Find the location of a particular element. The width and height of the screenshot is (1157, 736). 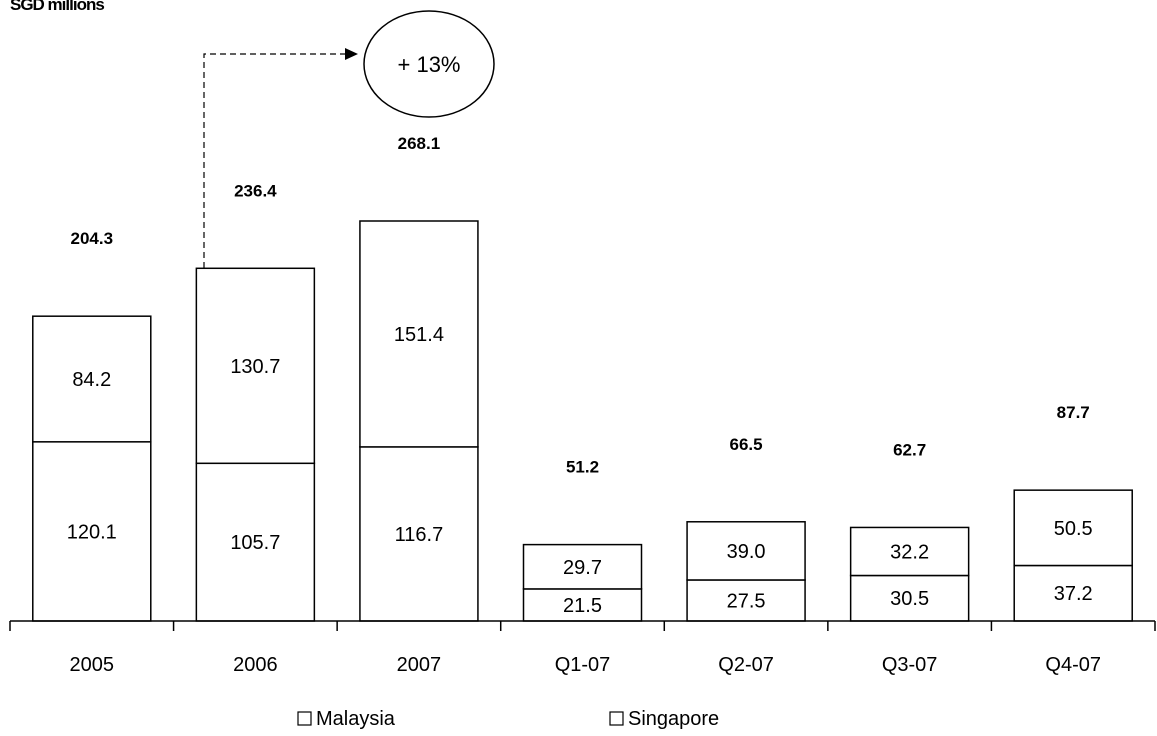

bar-malaysia-2007 is located at coordinates (419, 534).